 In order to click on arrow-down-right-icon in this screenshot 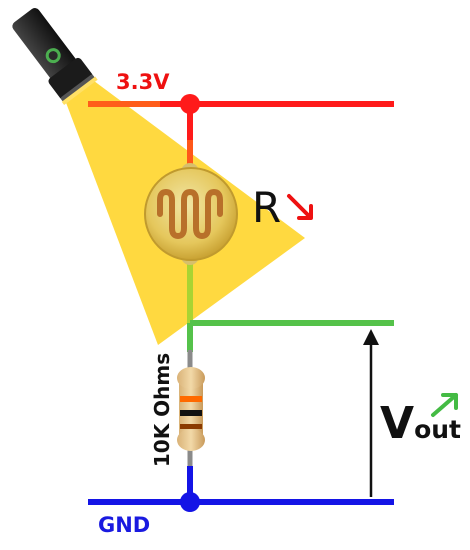, I will do `click(300, 207)`.